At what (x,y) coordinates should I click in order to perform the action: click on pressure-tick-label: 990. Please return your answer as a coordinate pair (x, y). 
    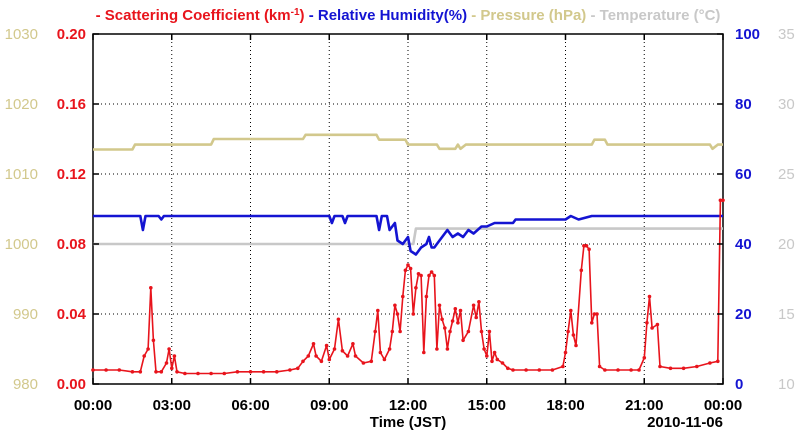
    Looking at the image, I should click on (25, 314).